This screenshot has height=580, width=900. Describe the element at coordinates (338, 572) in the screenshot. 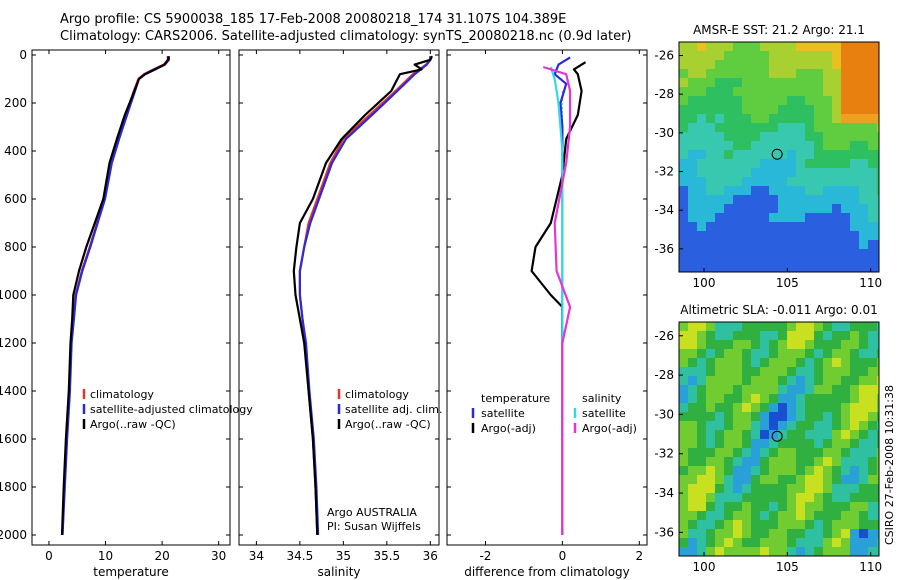

I see `panel-1-xlabel: salinity` at that location.